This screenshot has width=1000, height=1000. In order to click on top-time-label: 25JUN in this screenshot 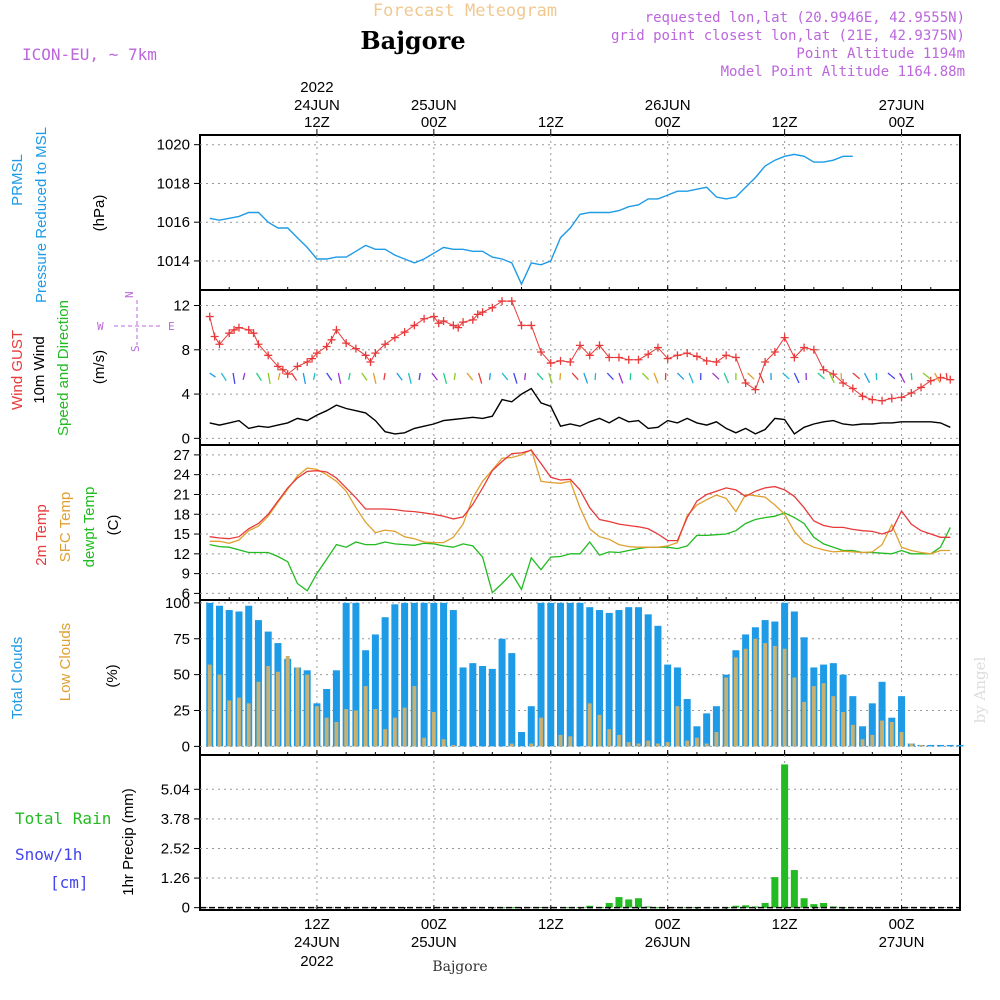, I will do `click(434, 105)`.